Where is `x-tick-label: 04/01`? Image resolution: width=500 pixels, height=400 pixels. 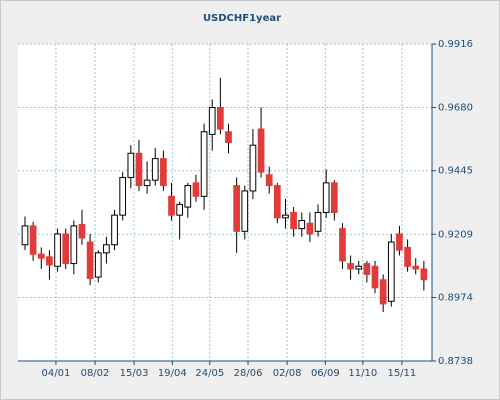 x-tick-label: 04/01 is located at coordinates (56, 373).